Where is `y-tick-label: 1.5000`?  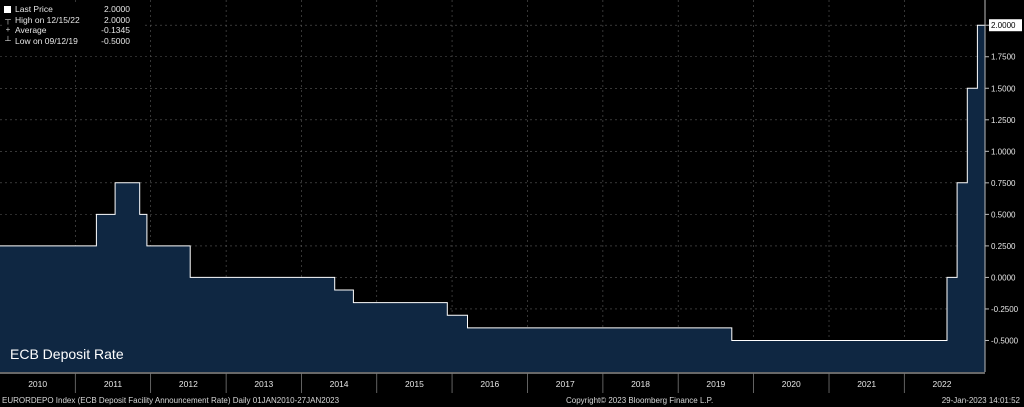
y-tick-label: 1.5000 is located at coordinates (1003, 88).